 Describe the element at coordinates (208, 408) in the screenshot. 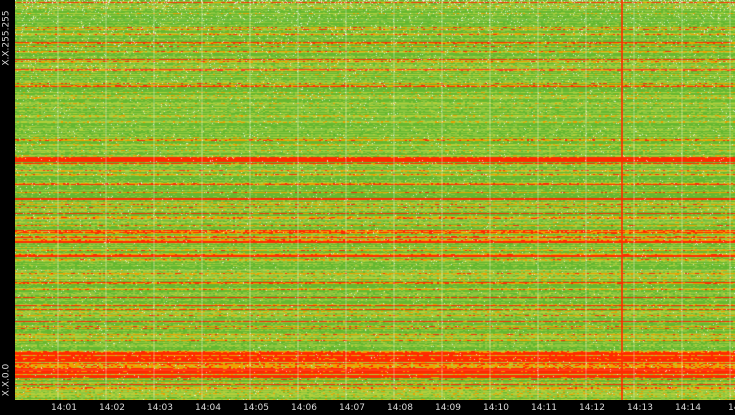

I see `x-tick-label: 14:04` at that location.